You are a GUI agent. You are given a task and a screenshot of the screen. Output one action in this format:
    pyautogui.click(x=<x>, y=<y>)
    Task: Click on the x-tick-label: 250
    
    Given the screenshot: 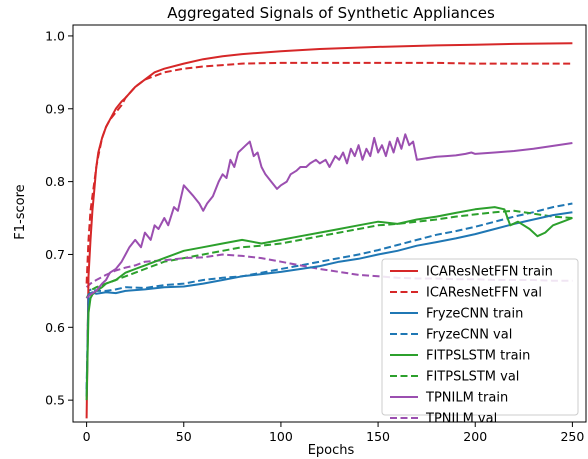 What is the action you would take?
    pyautogui.click(x=572, y=436)
    